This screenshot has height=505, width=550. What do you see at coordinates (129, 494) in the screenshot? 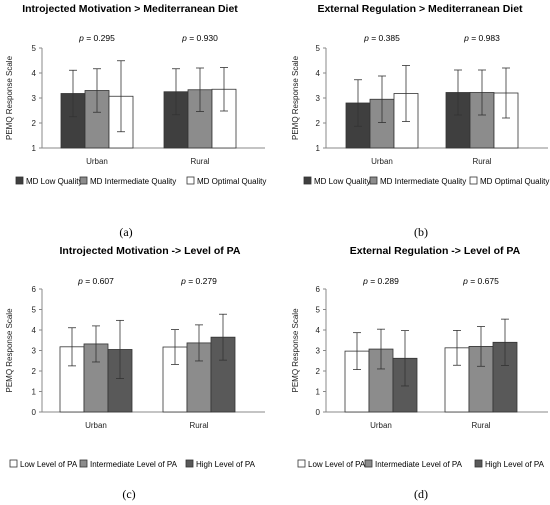
I see `panel-caption-c: (c)` at bounding box center [129, 494].